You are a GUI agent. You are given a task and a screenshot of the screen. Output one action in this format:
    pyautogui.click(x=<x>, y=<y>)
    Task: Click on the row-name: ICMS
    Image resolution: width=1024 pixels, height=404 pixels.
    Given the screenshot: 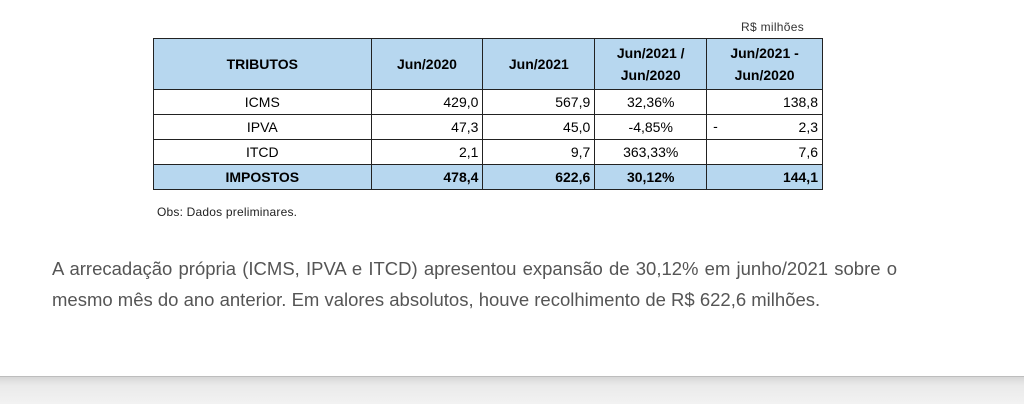 What is the action you would take?
    pyautogui.click(x=262, y=102)
    